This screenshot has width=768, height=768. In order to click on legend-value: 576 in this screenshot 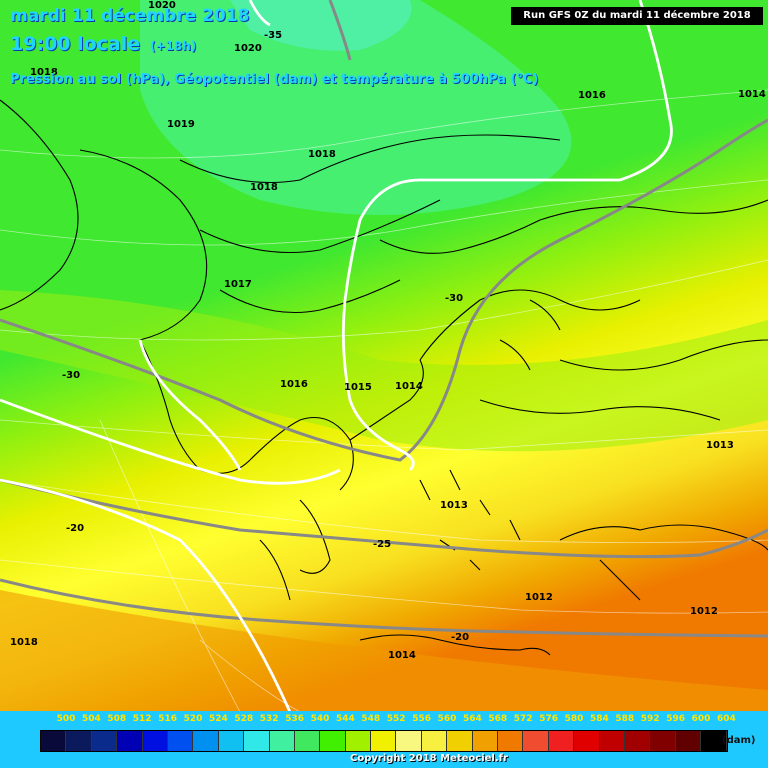, I will do `click(548, 719)`.